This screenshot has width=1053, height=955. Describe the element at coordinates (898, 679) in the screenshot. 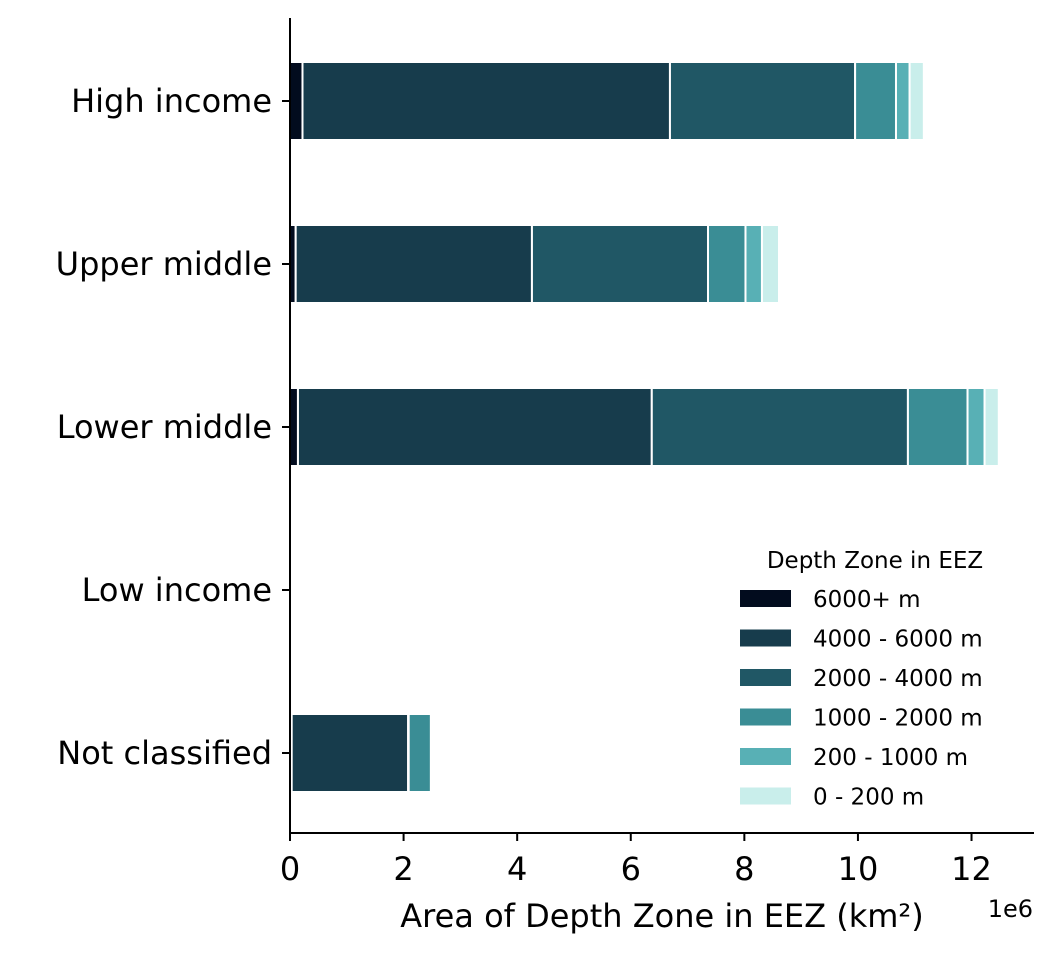

I see `legend-label: 2000 - 4000 m` at that location.